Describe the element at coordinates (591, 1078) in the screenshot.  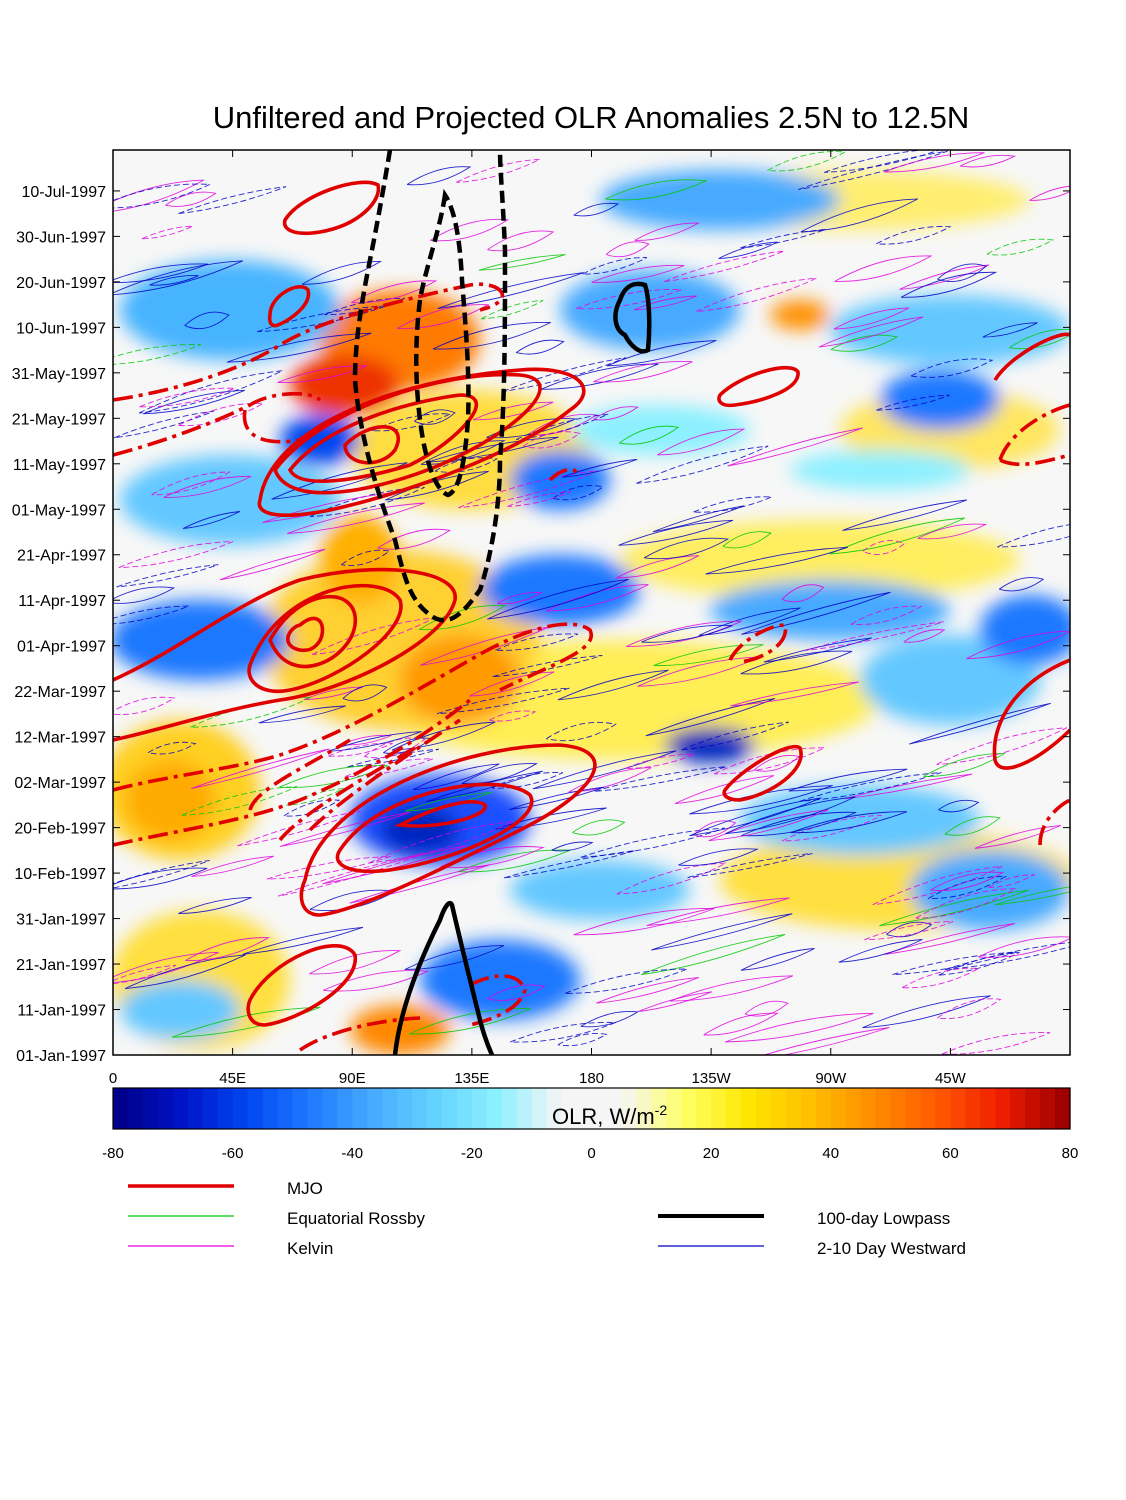
I see `x-tick-label: 180` at that location.